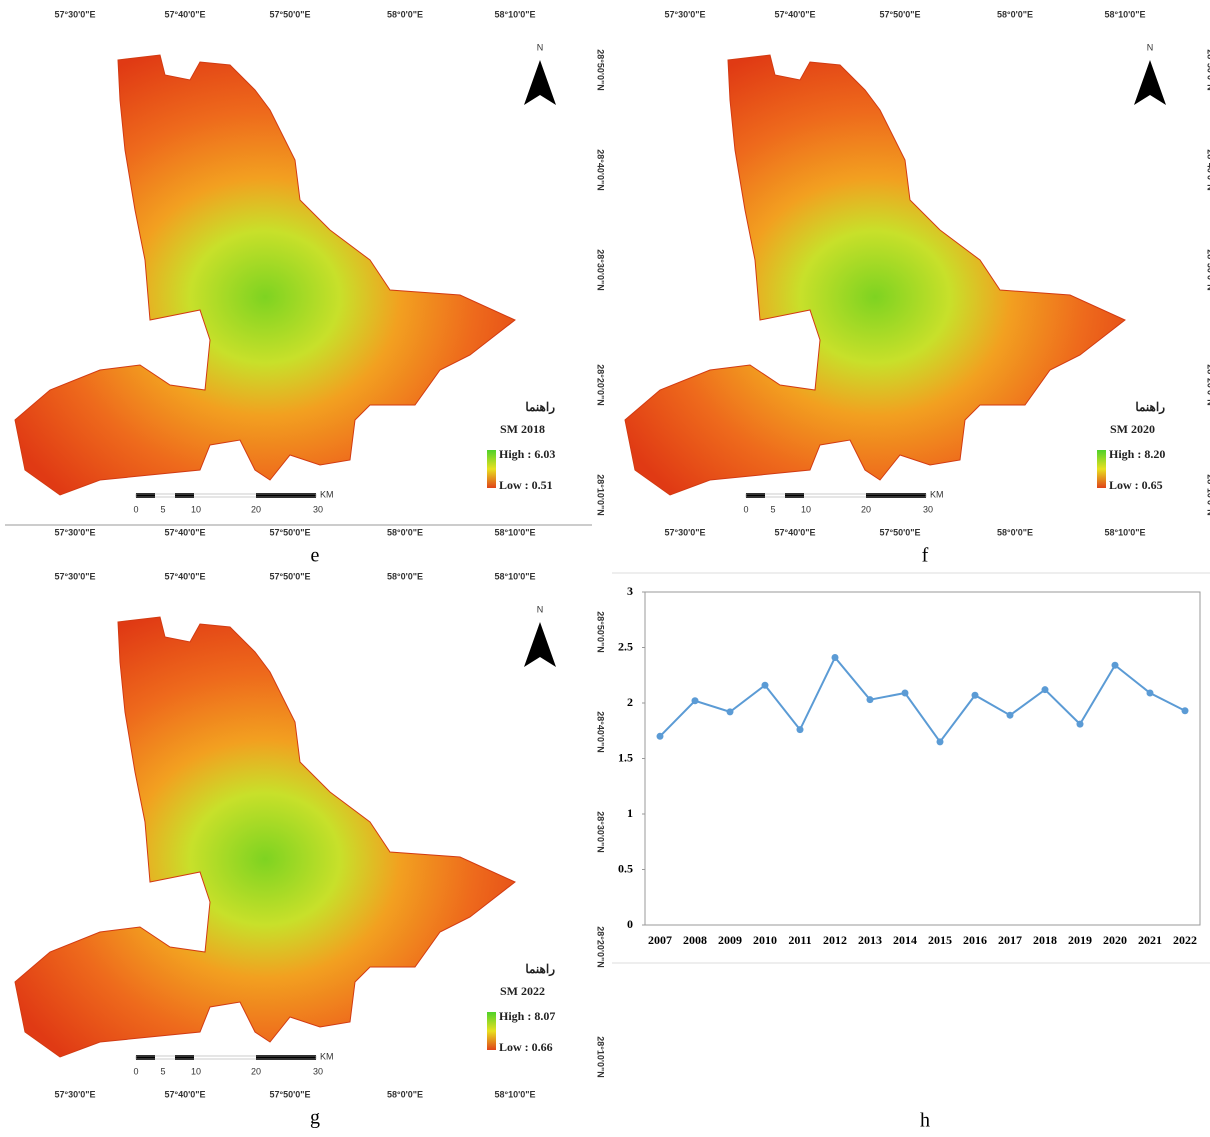 The width and height of the screenshot is (1210, 1137). Describe the element at coordinates (630, 924) in the screenshot. I see `y-tick-label: 0` at that location.